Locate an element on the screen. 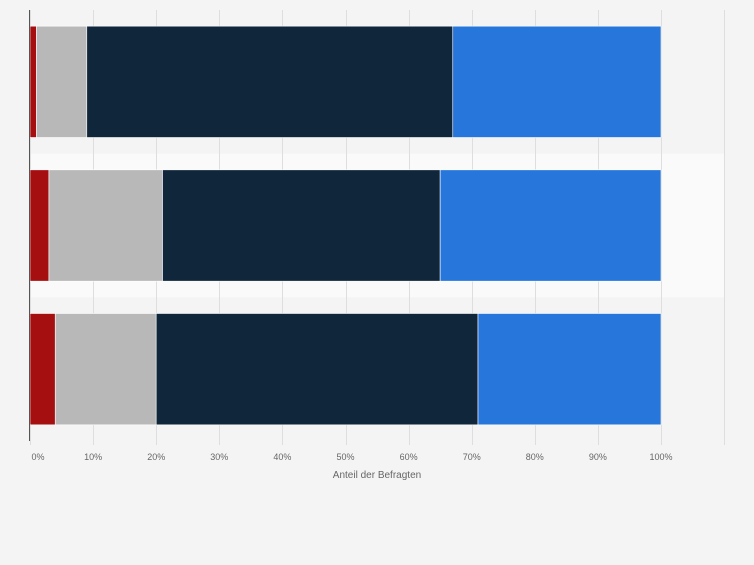 The image size is (754, 565). bar-row2-segment1 is located at coordinates (39, 225).